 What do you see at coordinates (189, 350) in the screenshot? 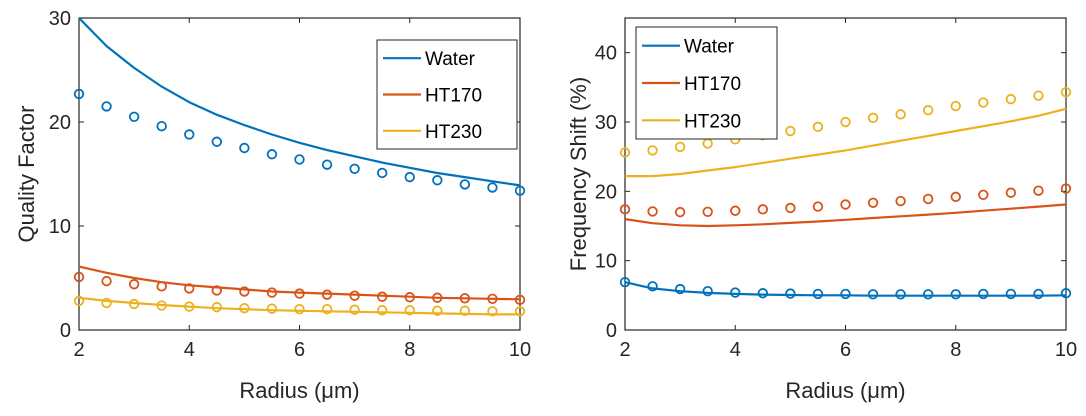
I see `x-tick-label: 4` at bounding box center [189, 350].